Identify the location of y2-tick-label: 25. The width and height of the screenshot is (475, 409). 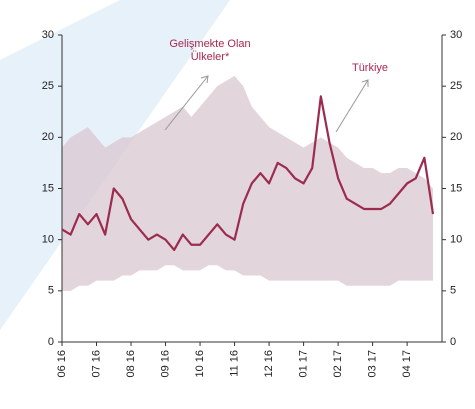
(456, 86).